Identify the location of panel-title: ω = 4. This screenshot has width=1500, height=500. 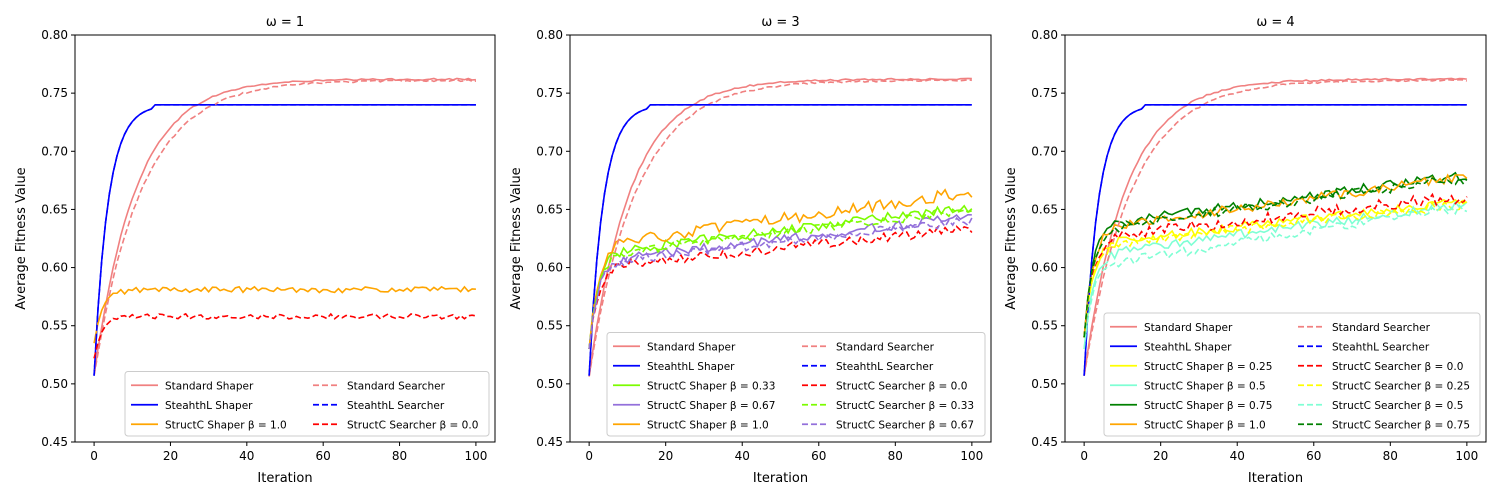
(1275, 22).